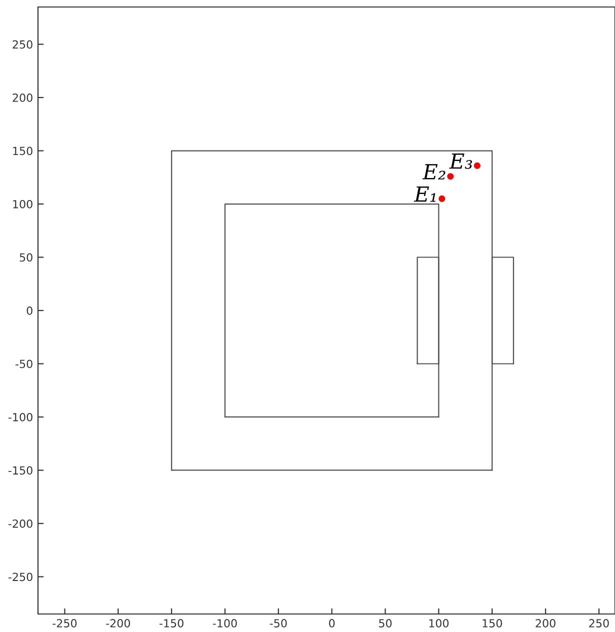  Describe the element at coordinates (224, 623) in the screenshot. I see `x-tick-label: -100` at that location.